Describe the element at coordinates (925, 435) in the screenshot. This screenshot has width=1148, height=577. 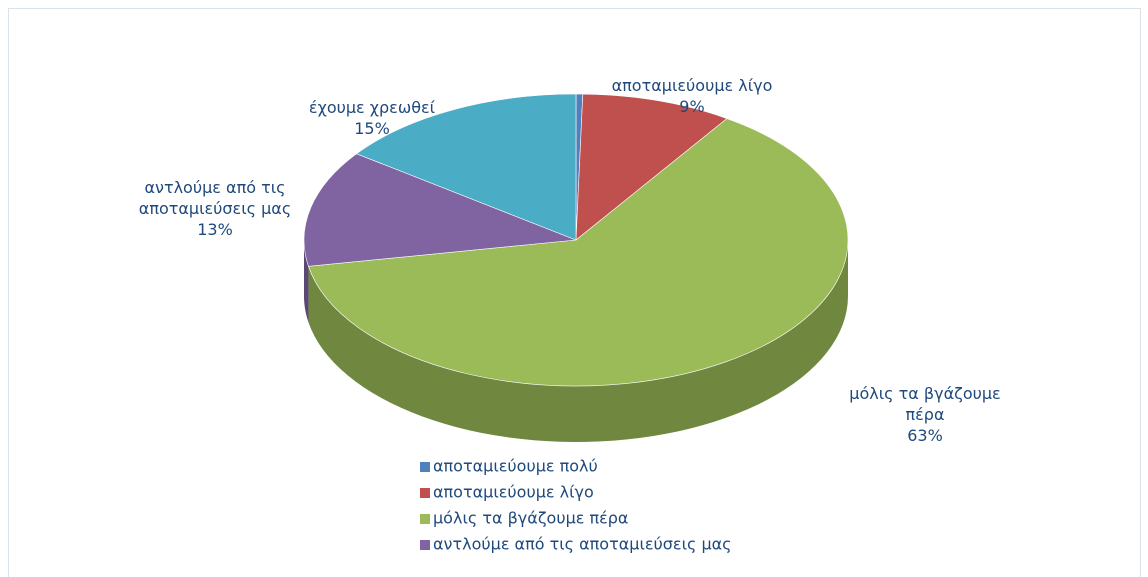
I see `data-label-value: 63%` at that location.